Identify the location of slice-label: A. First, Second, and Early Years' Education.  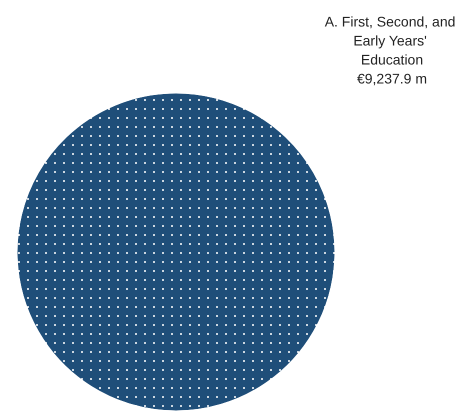
(392, 41).